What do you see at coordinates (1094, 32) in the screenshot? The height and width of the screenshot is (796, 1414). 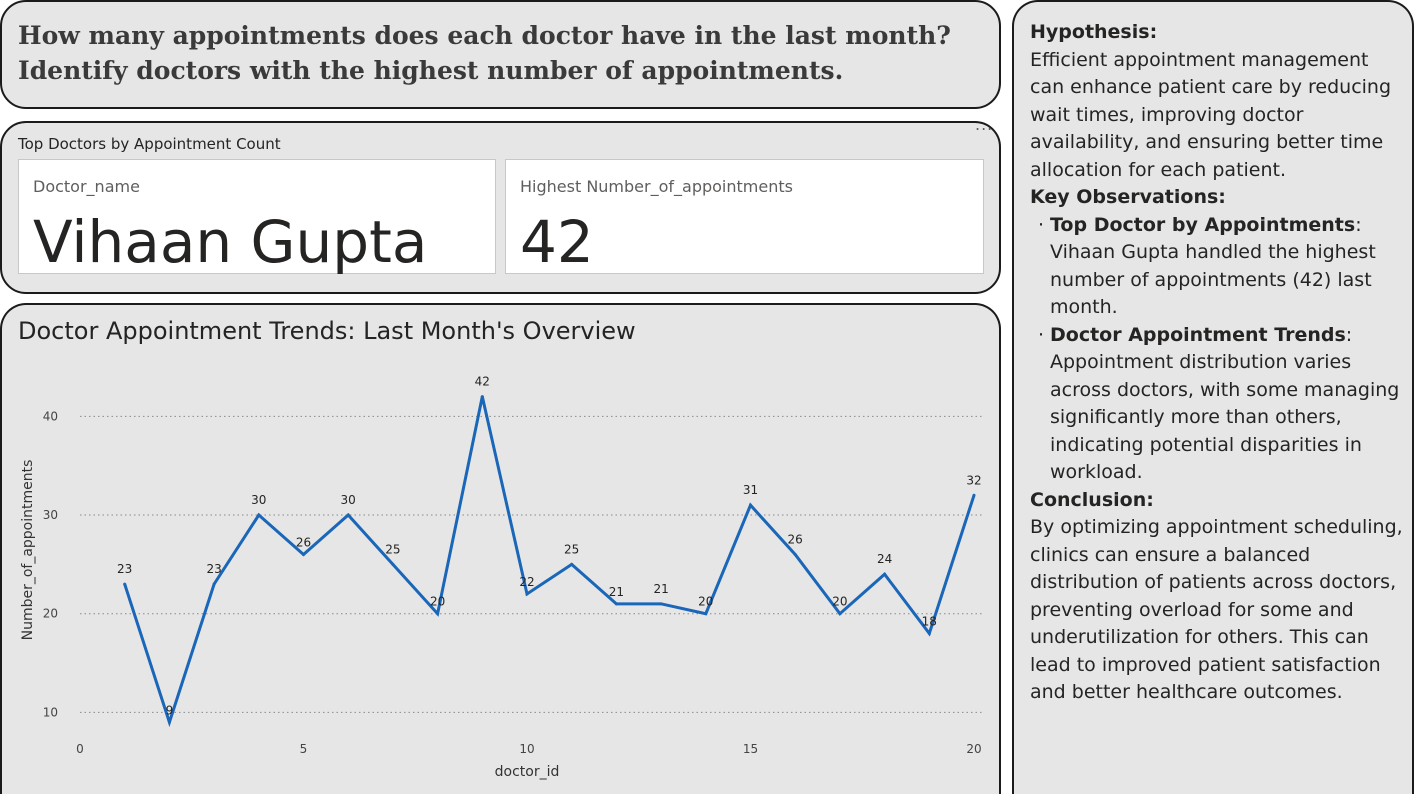 I see `hypothesis-heading: Hypothesis:` at bounding box center [1094, 32].